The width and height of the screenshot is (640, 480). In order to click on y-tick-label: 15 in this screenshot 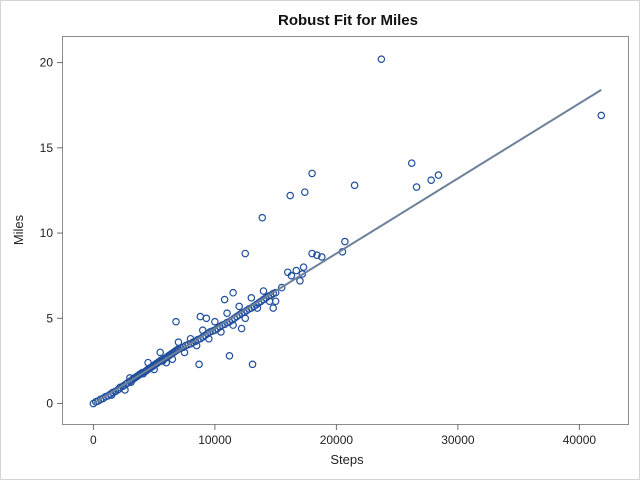, I will do `click(47, 148)`.